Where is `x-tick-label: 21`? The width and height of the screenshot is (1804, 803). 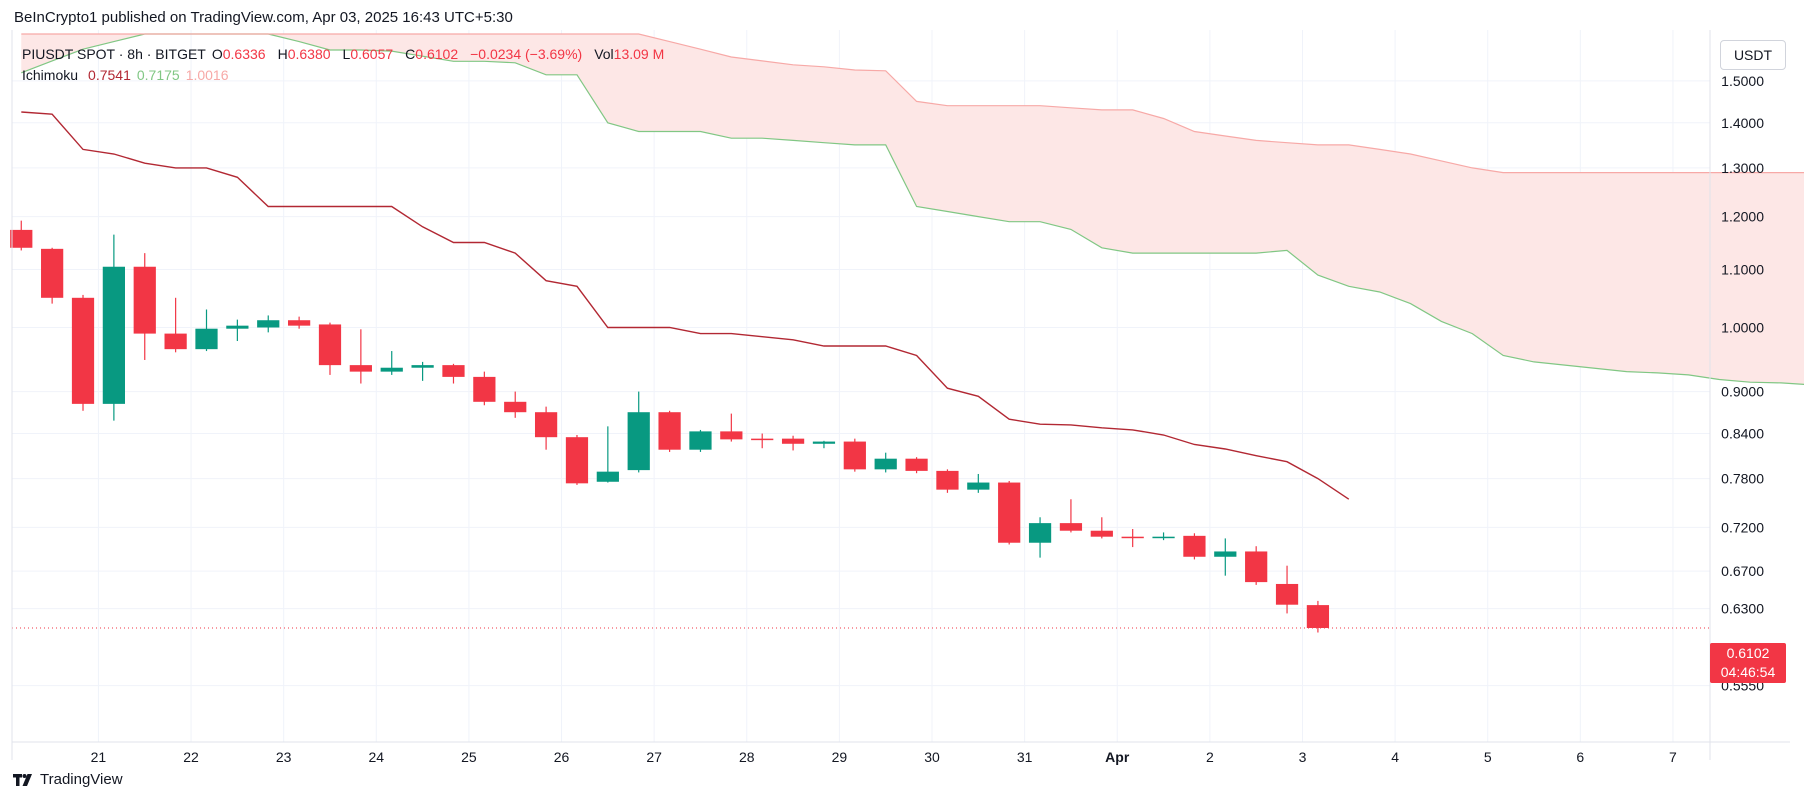 x-tick-label: 21 is located at coordinates (99, 757).